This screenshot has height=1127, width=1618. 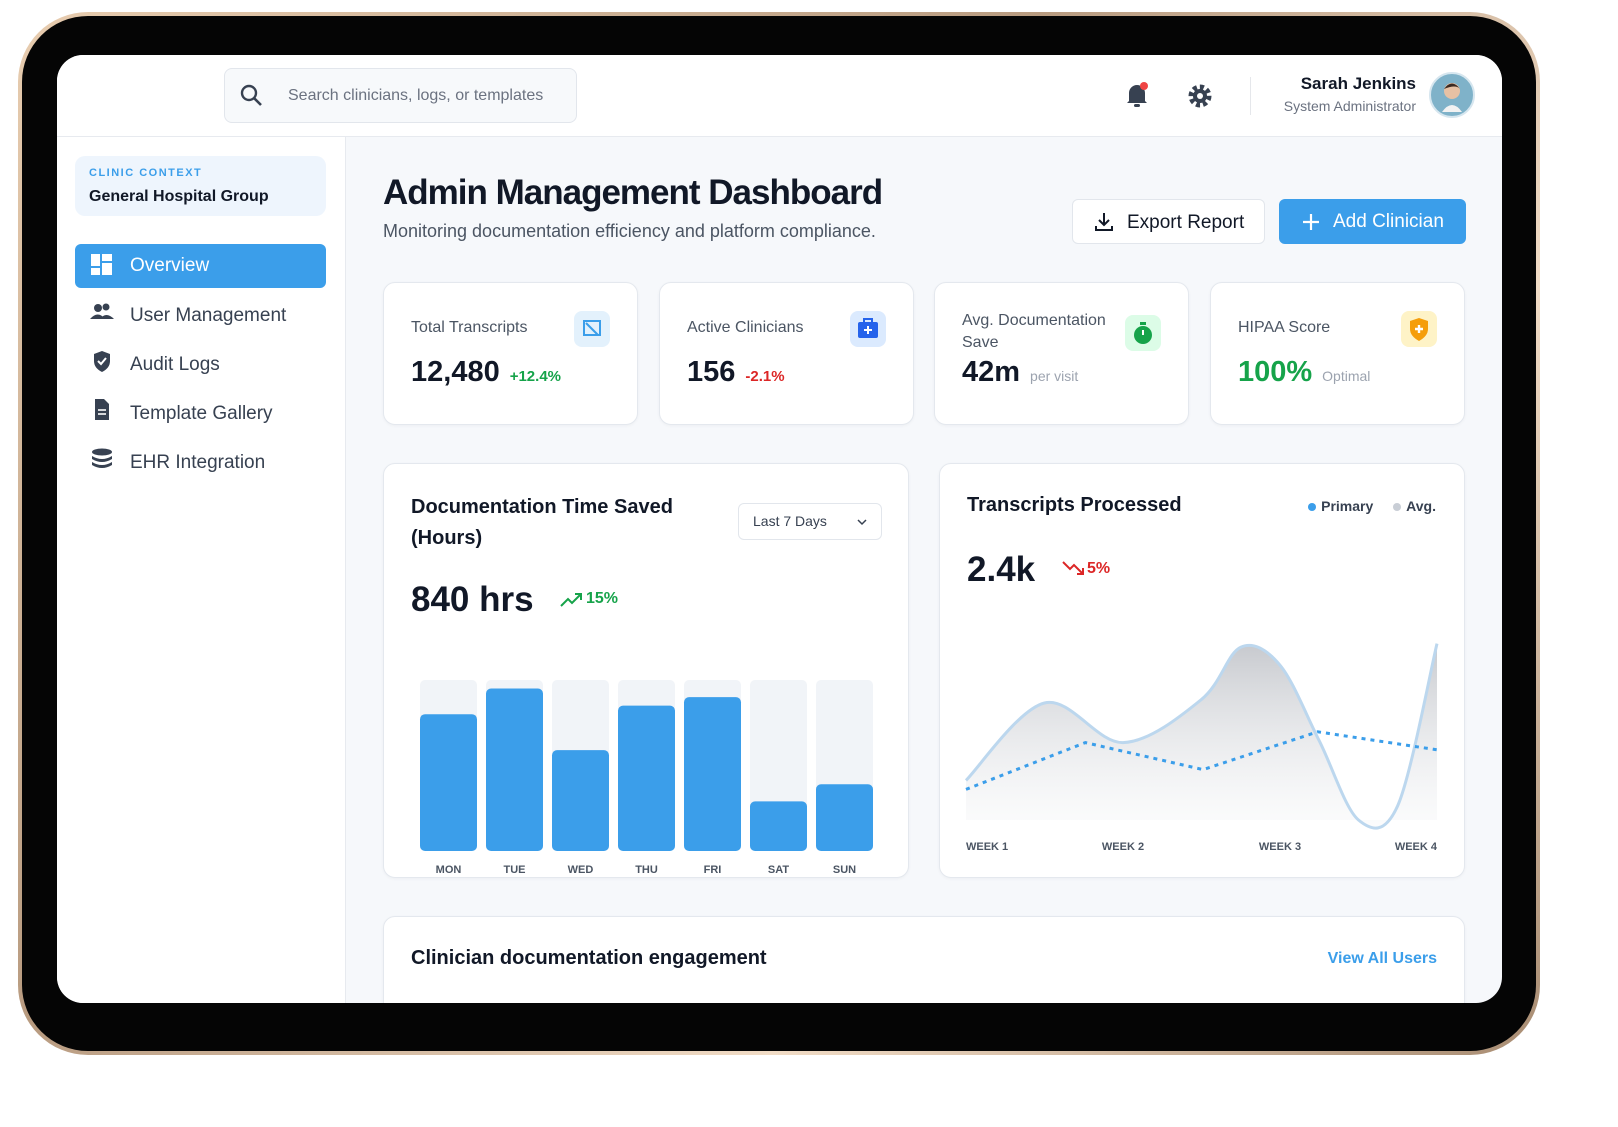 I want to click on context-name: General Hospital Group, so click(x=179, y=196).